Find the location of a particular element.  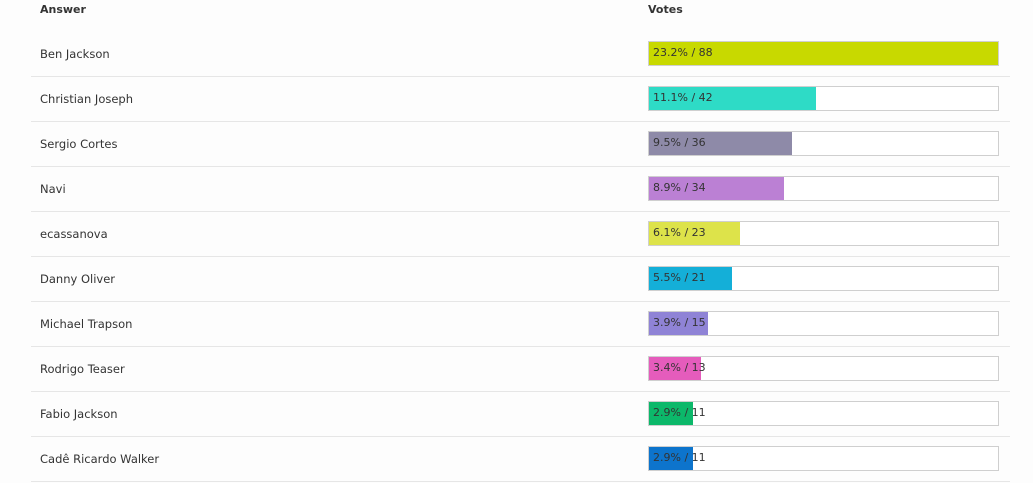

table-header: Answer Votes is located at coordinates (520, 16).